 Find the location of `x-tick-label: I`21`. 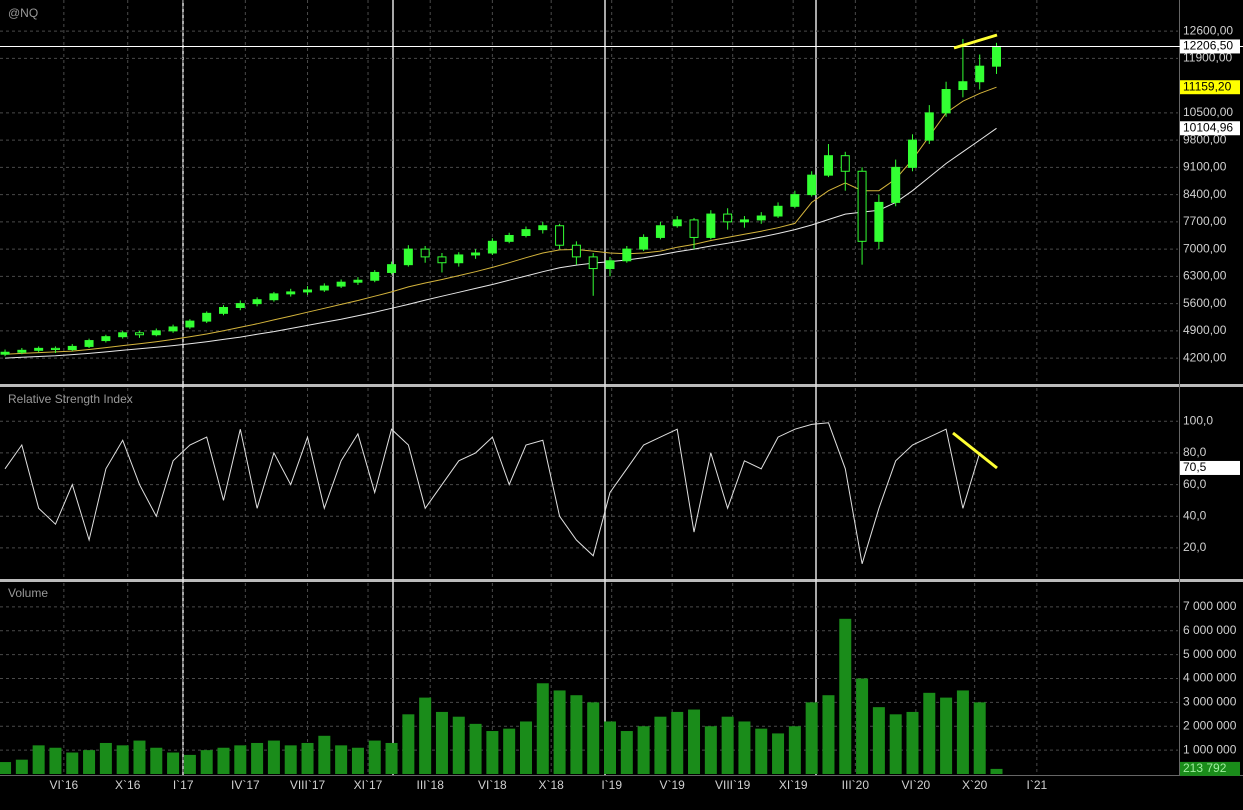

x-tick-label: I`21 is located at coordinates (1036, 785).